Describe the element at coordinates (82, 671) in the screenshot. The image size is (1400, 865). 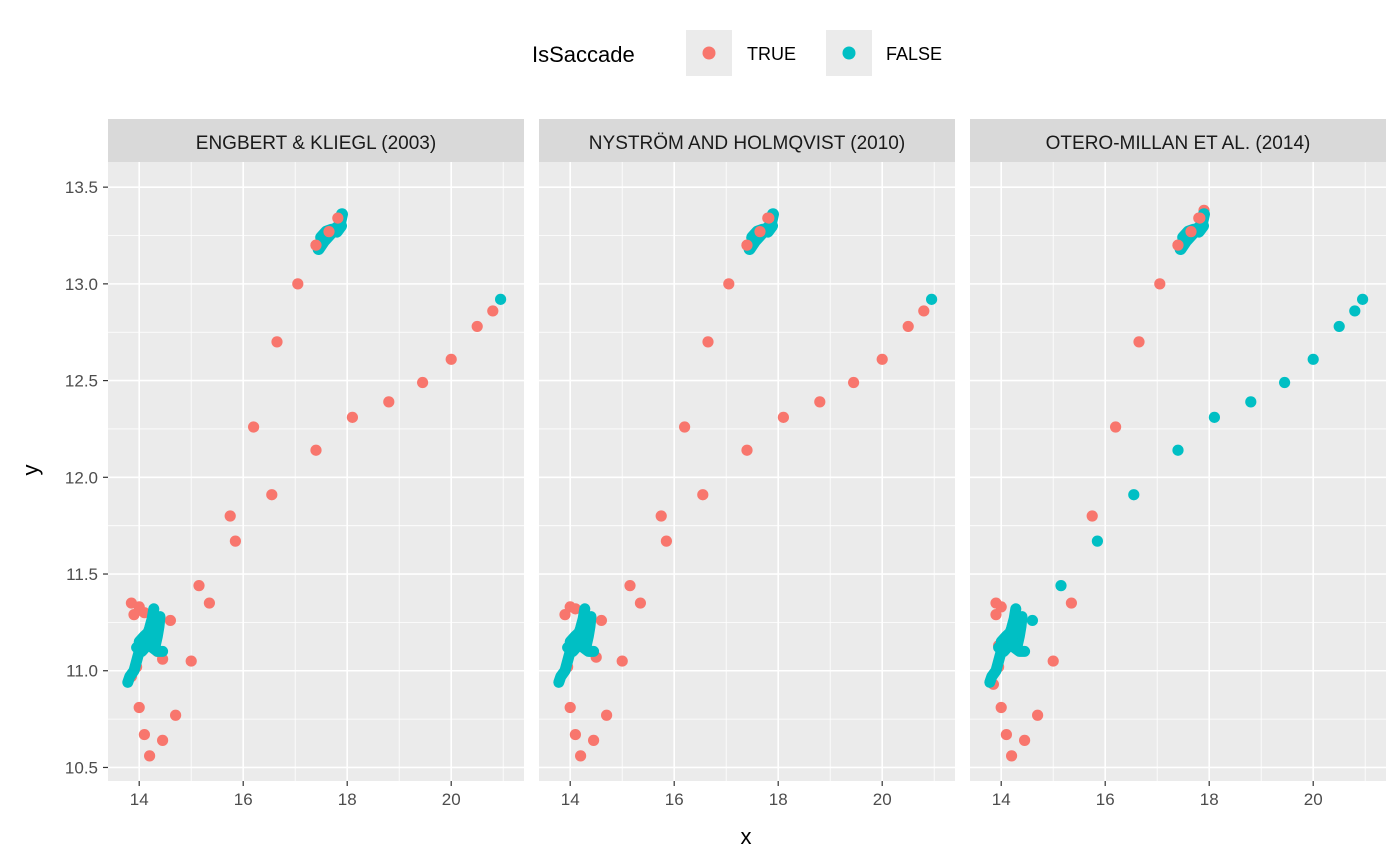
I see `y-tick-label: 11.0` at that location.